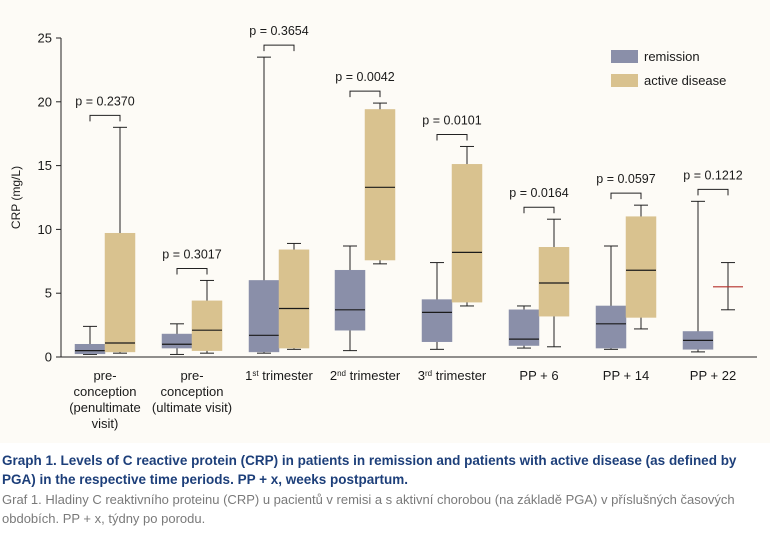 This screenshot has height=549, width=770. I want to click on legend-label-remission: remission, so click(672, 56).